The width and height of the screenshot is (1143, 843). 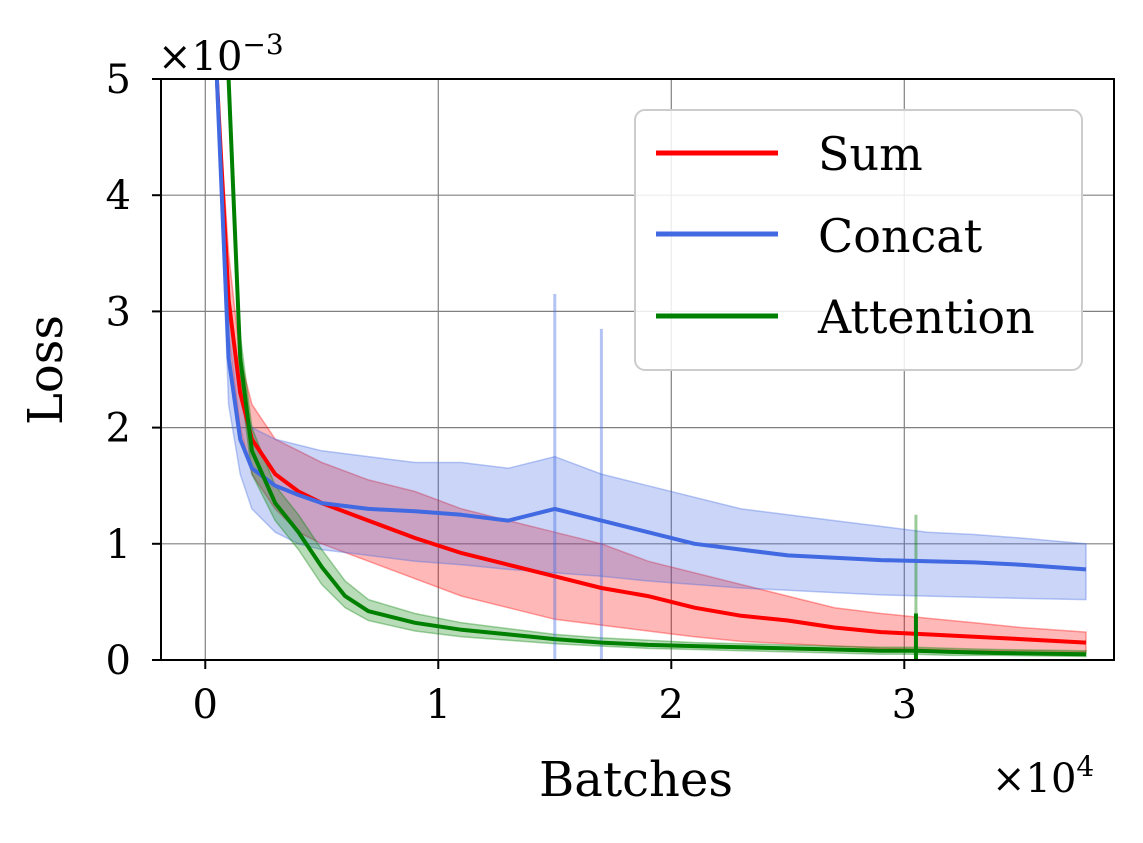 I want to click on x-tick-label: 2, so click(x=671, y=705).